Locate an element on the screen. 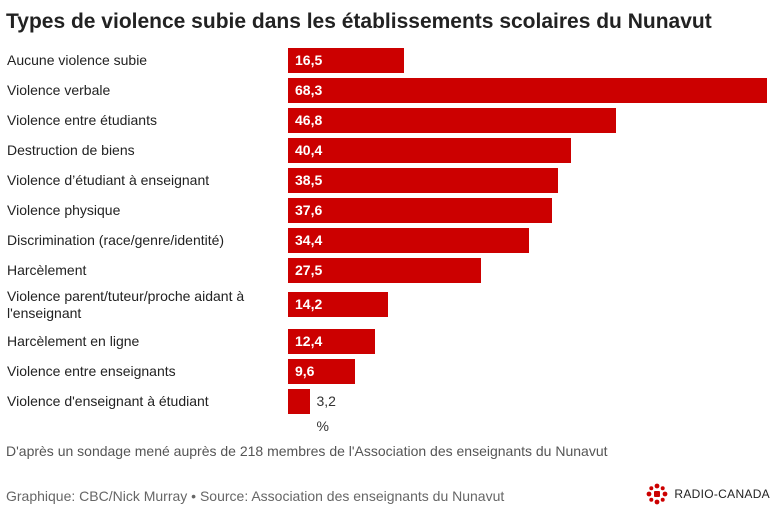 The width and height of the screenshot is (784, 529). category-label: Violence physique is located at coordinates (64, 210).